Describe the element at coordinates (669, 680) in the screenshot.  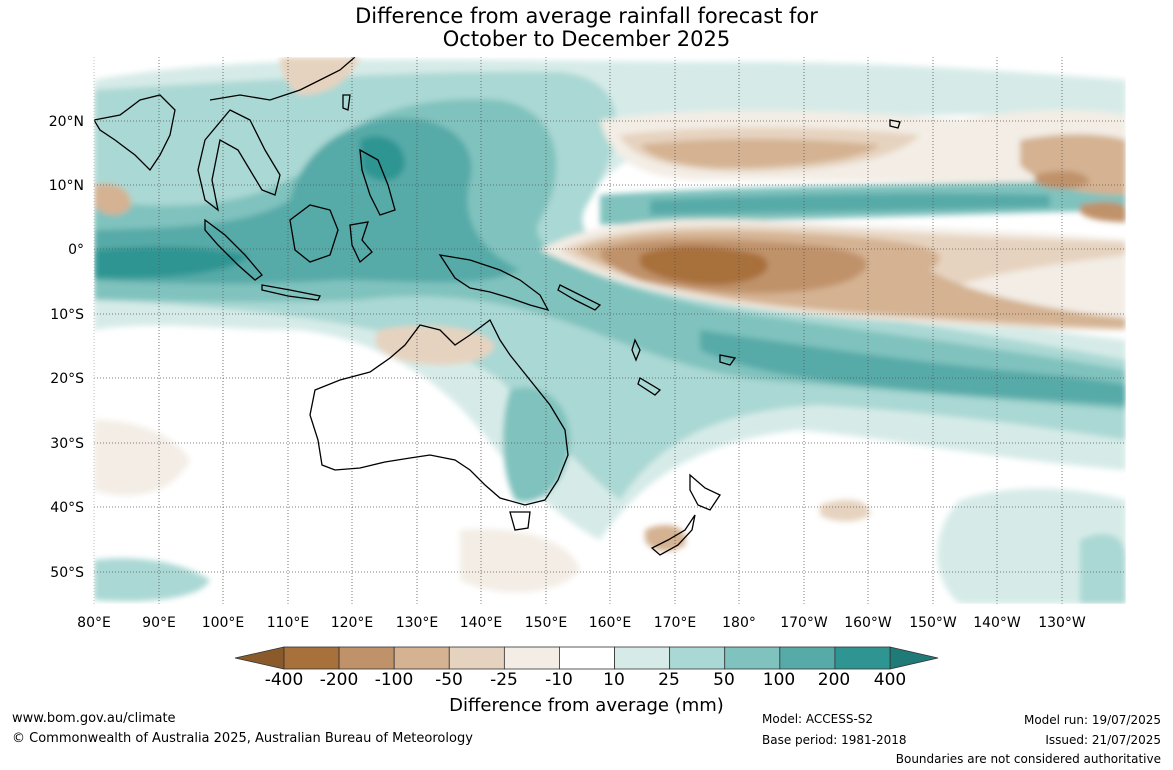
I see `colorbar-tick: 25` at that location.